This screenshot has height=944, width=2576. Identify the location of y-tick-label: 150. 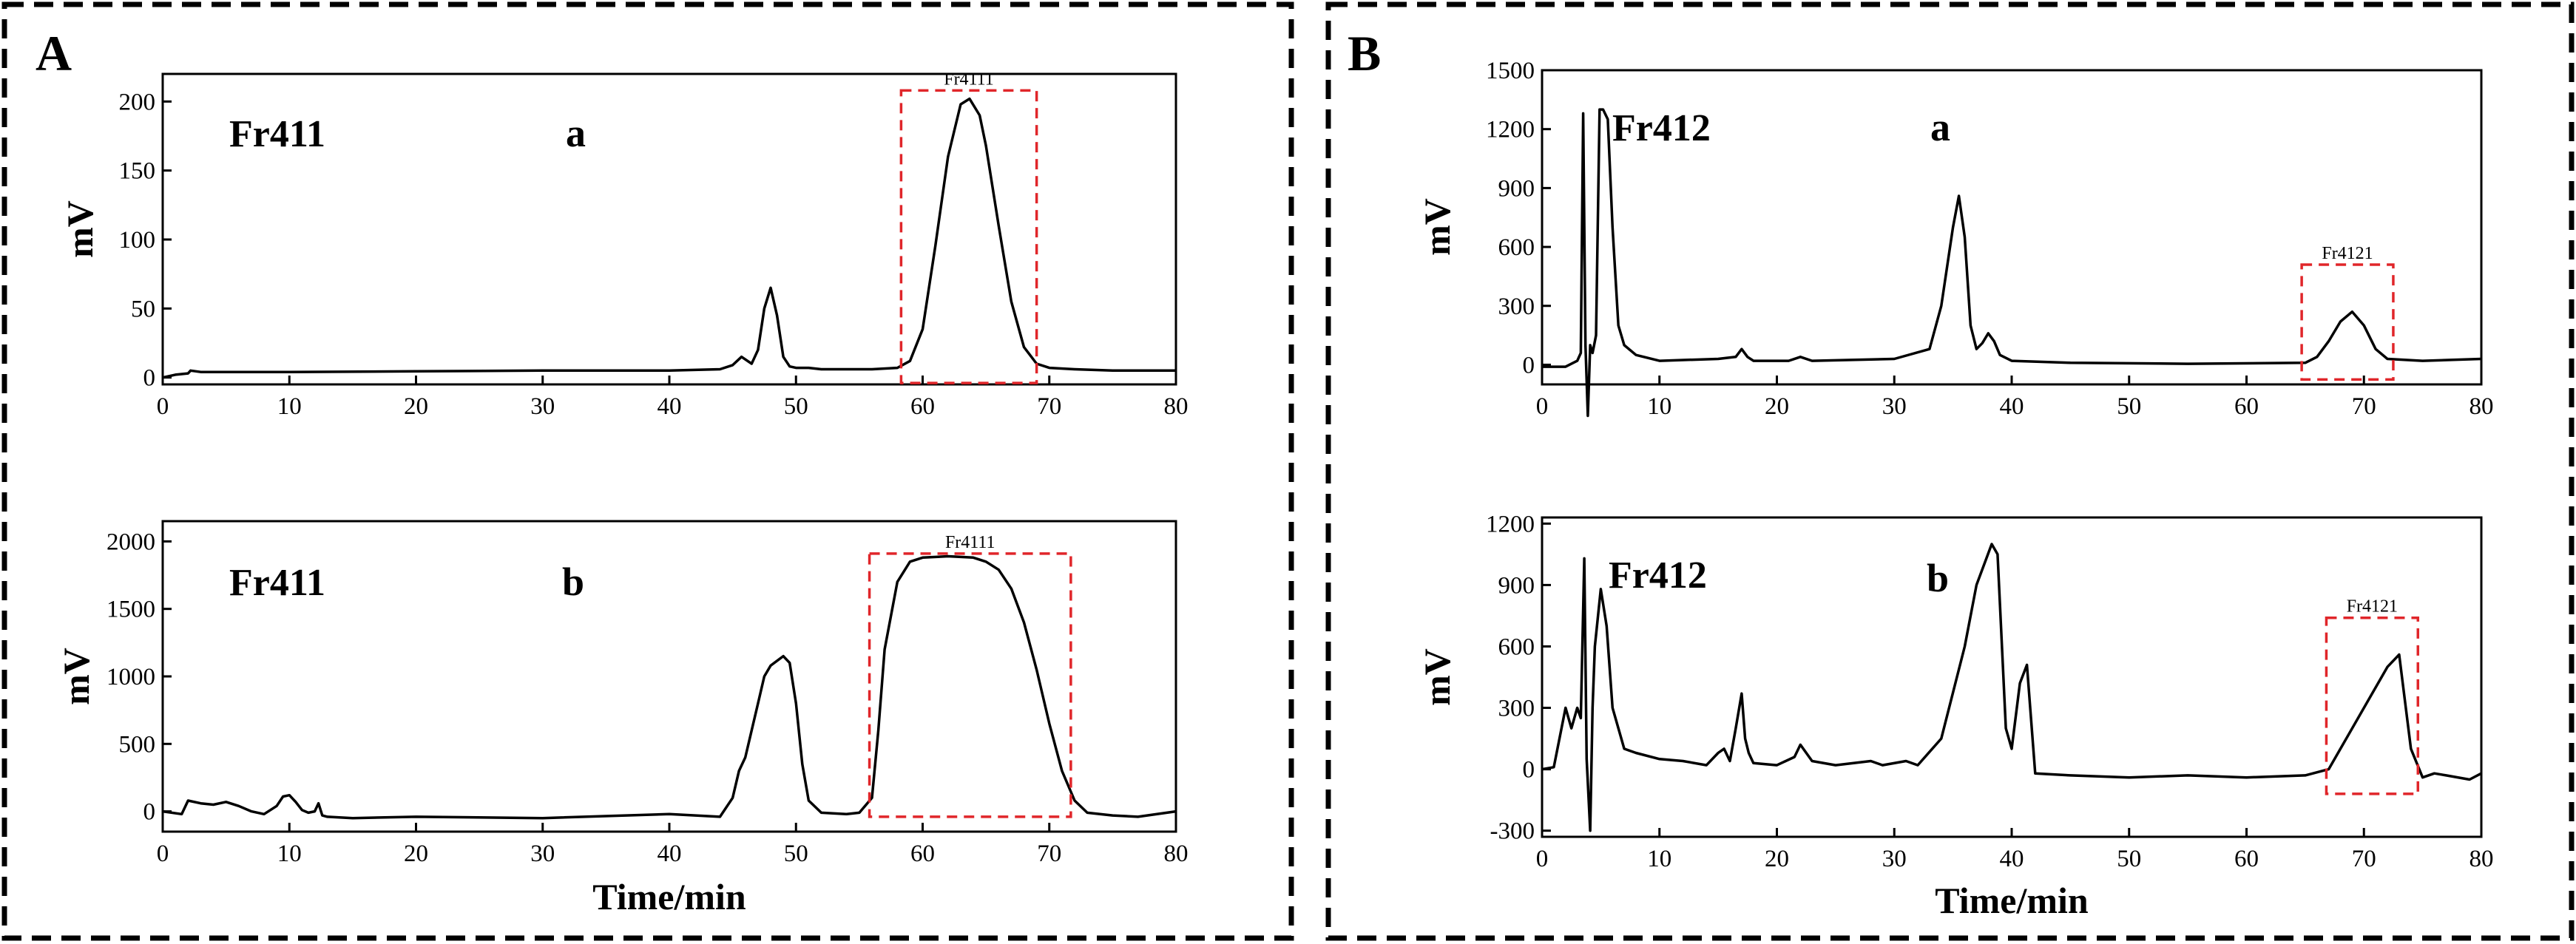
(137, 172).